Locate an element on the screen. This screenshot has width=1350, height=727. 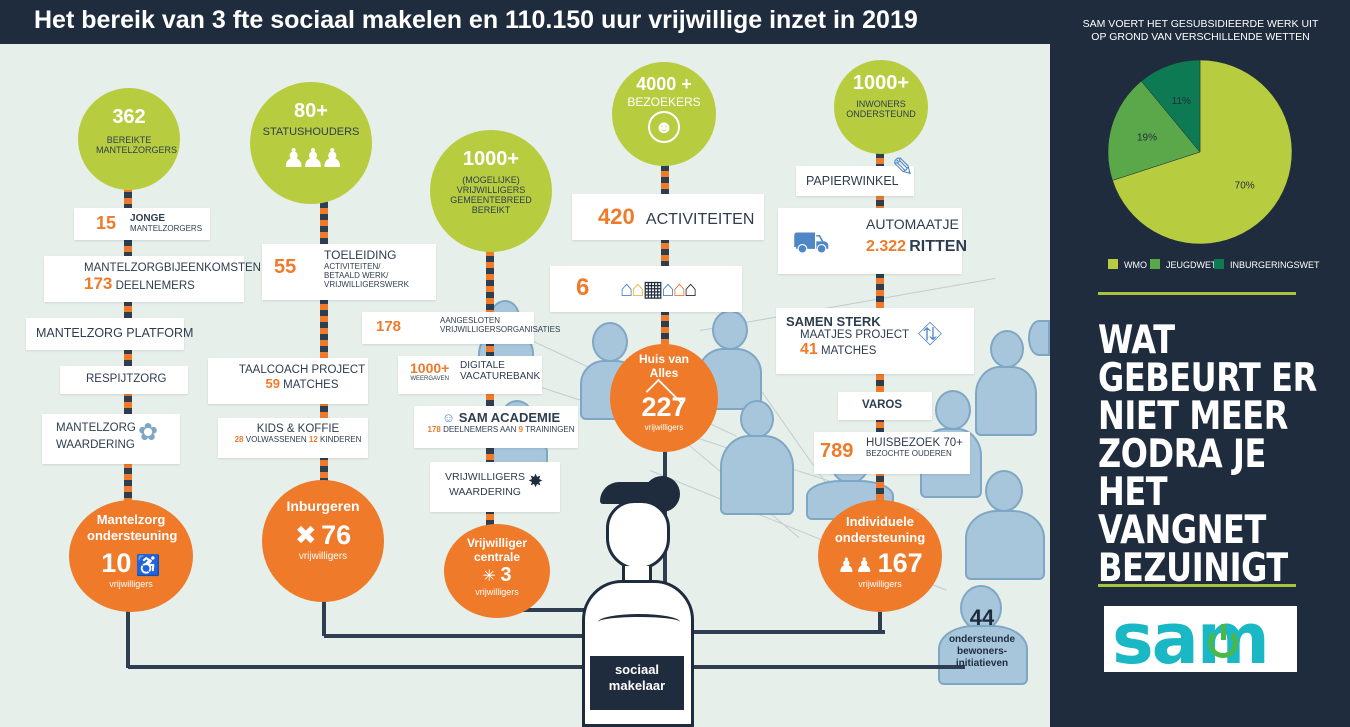
pie-label-wmo: 70% is located at coordinates (1245, 185).